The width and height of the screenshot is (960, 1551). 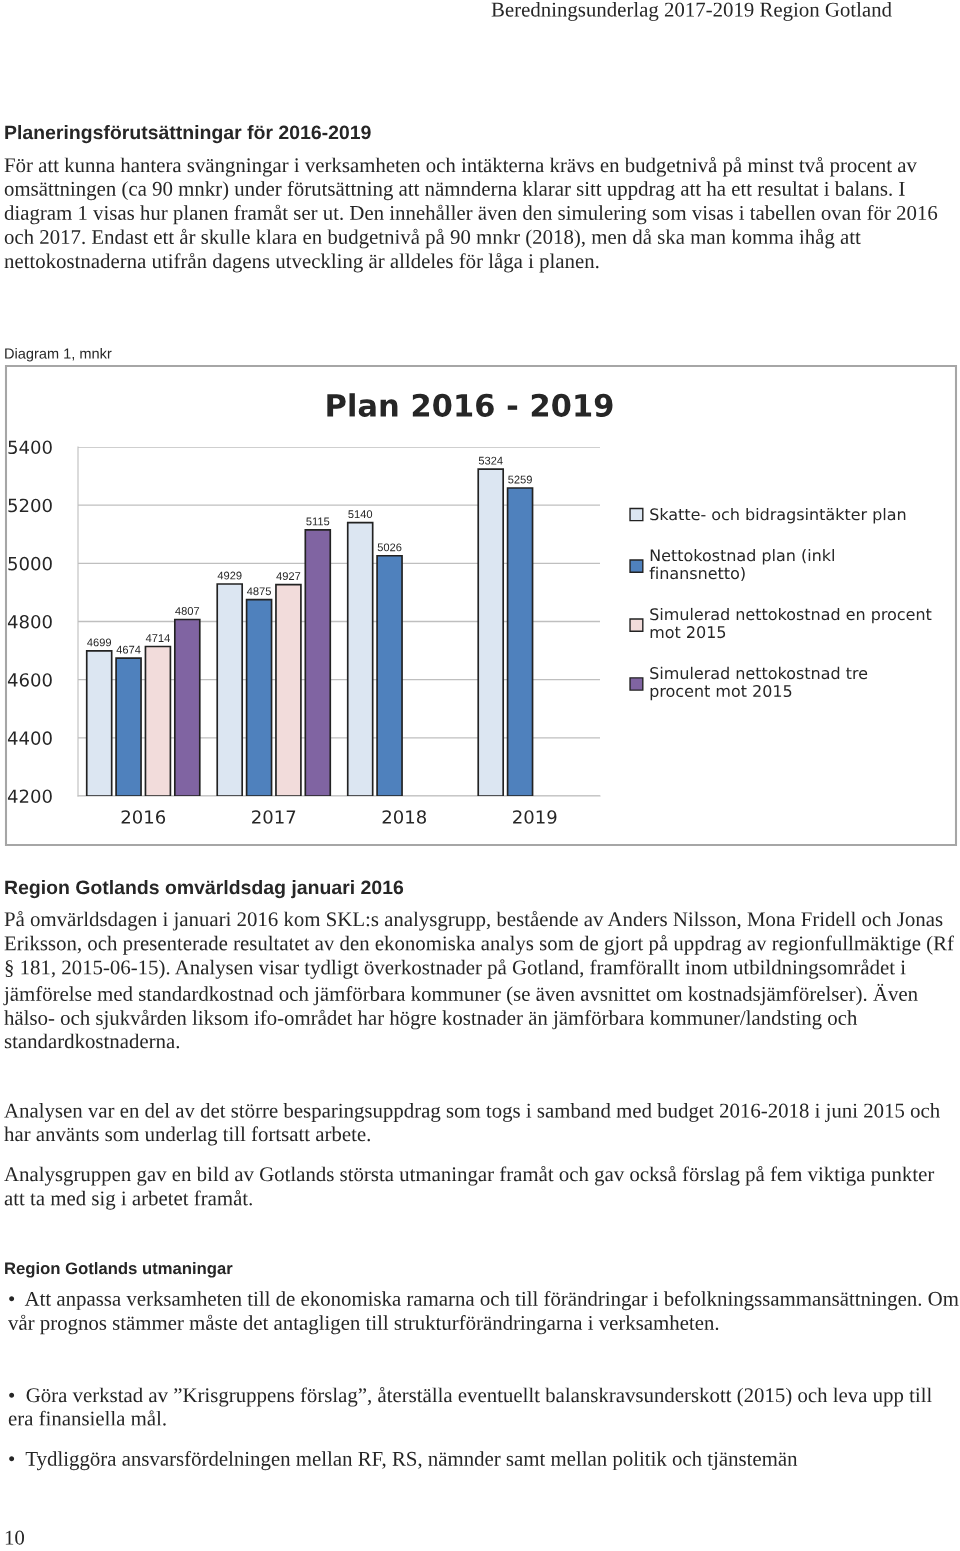 What do you see at coordinates (229, 575) in the screenshot?
I see `data-label: 4929` at bounding box center [229, 575].